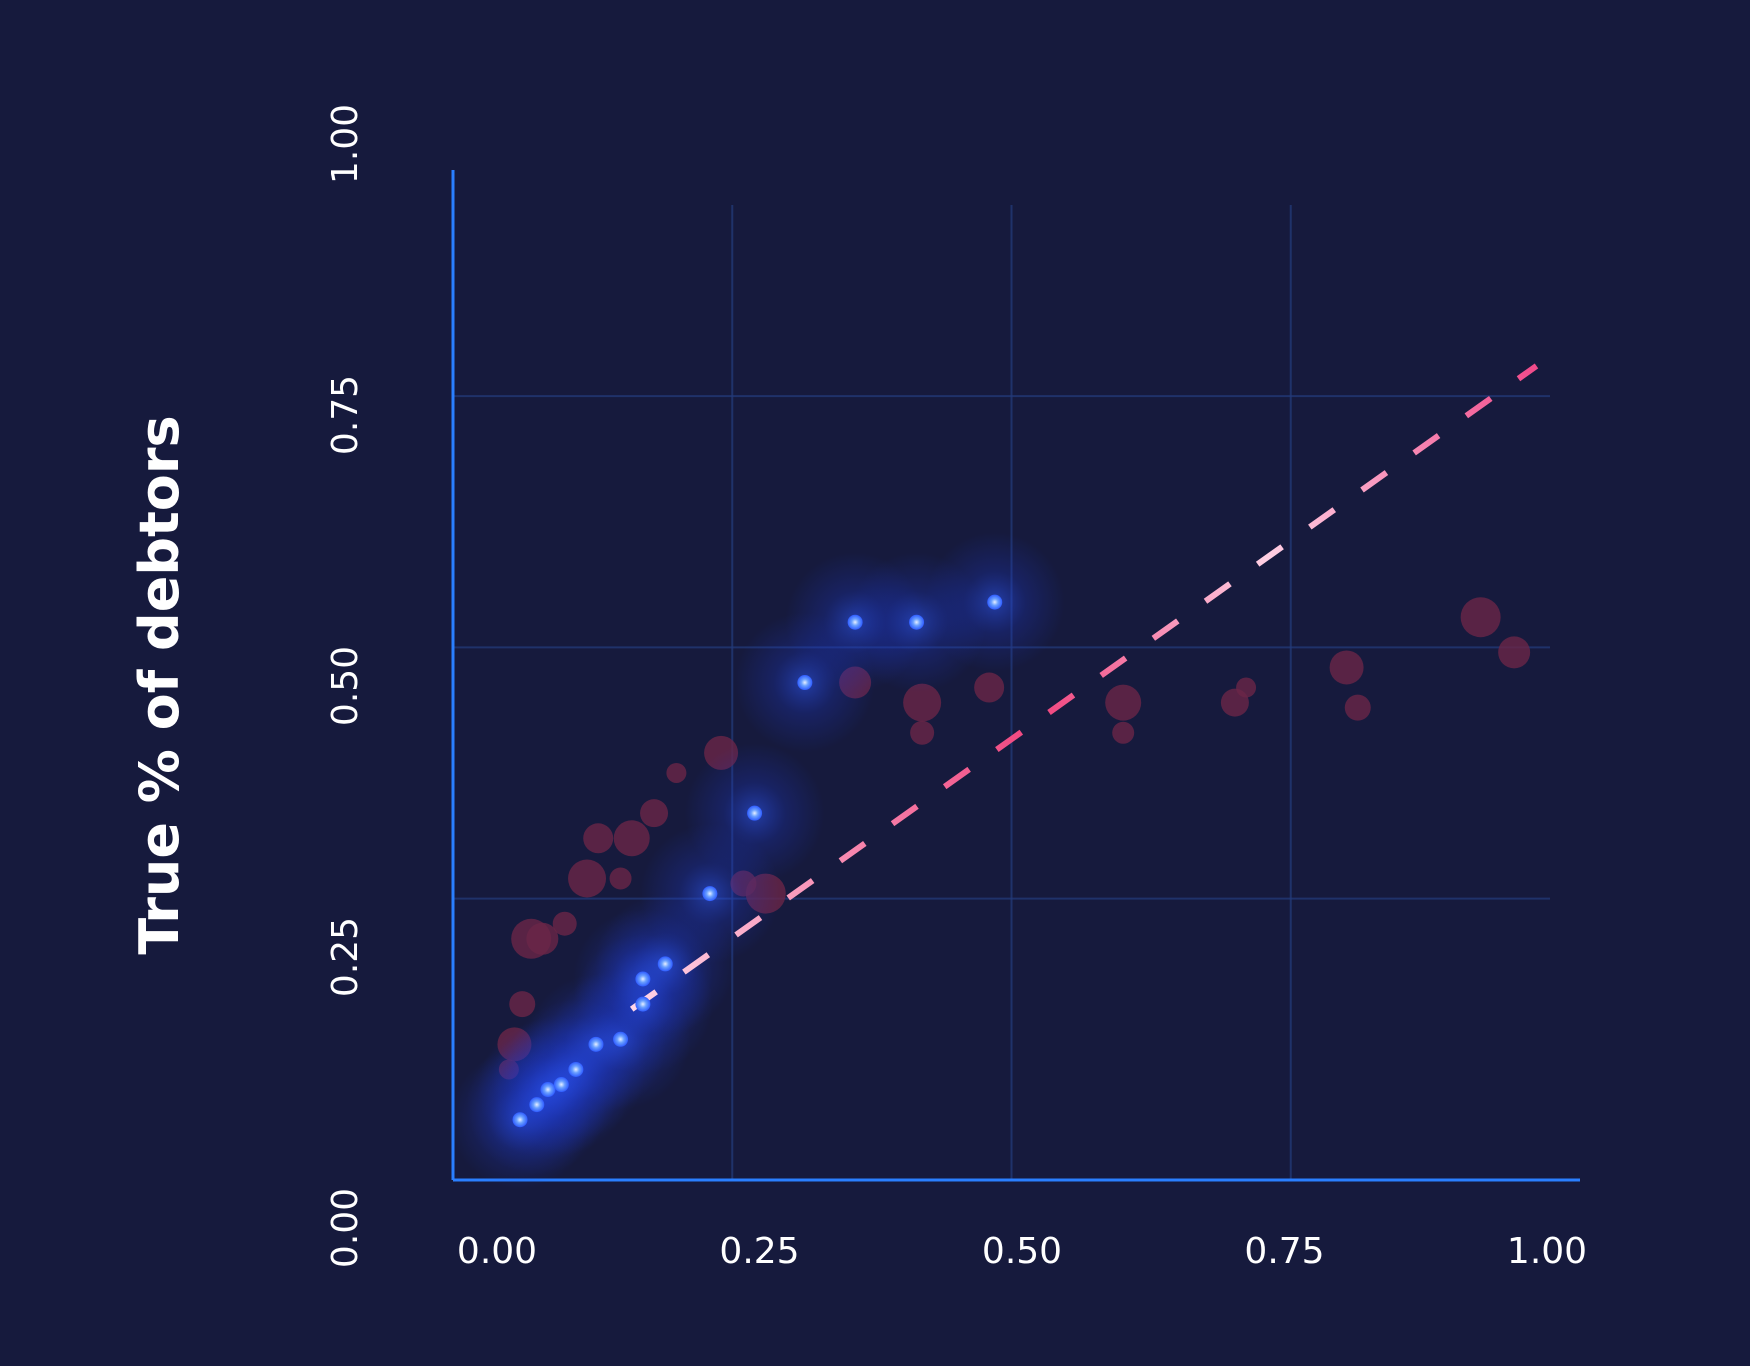 The height and width of the screenshot is (1366, 1750). What do you see at coordinates (759, 1251) in the screenshot?
I see `x-tick-label: 0.25` at bounding box center [759, 1251].